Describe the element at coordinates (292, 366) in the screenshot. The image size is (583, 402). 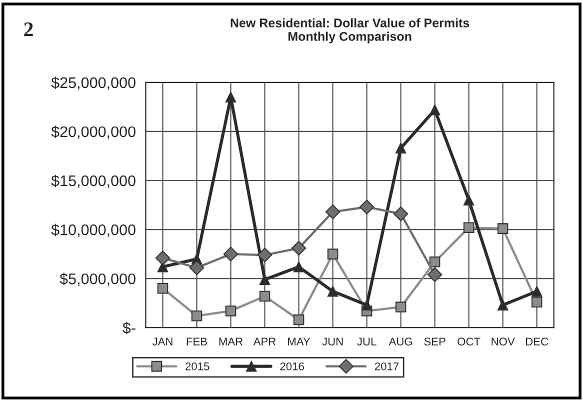
I see `legend-label: 2016` at that location.